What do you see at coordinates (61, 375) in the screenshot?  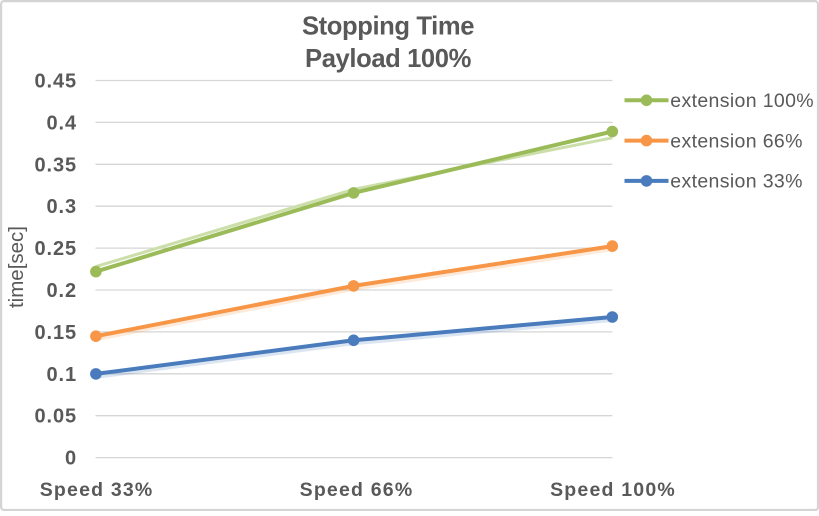 I see `svg-text: 0.1` at bounding box center [61, 375].